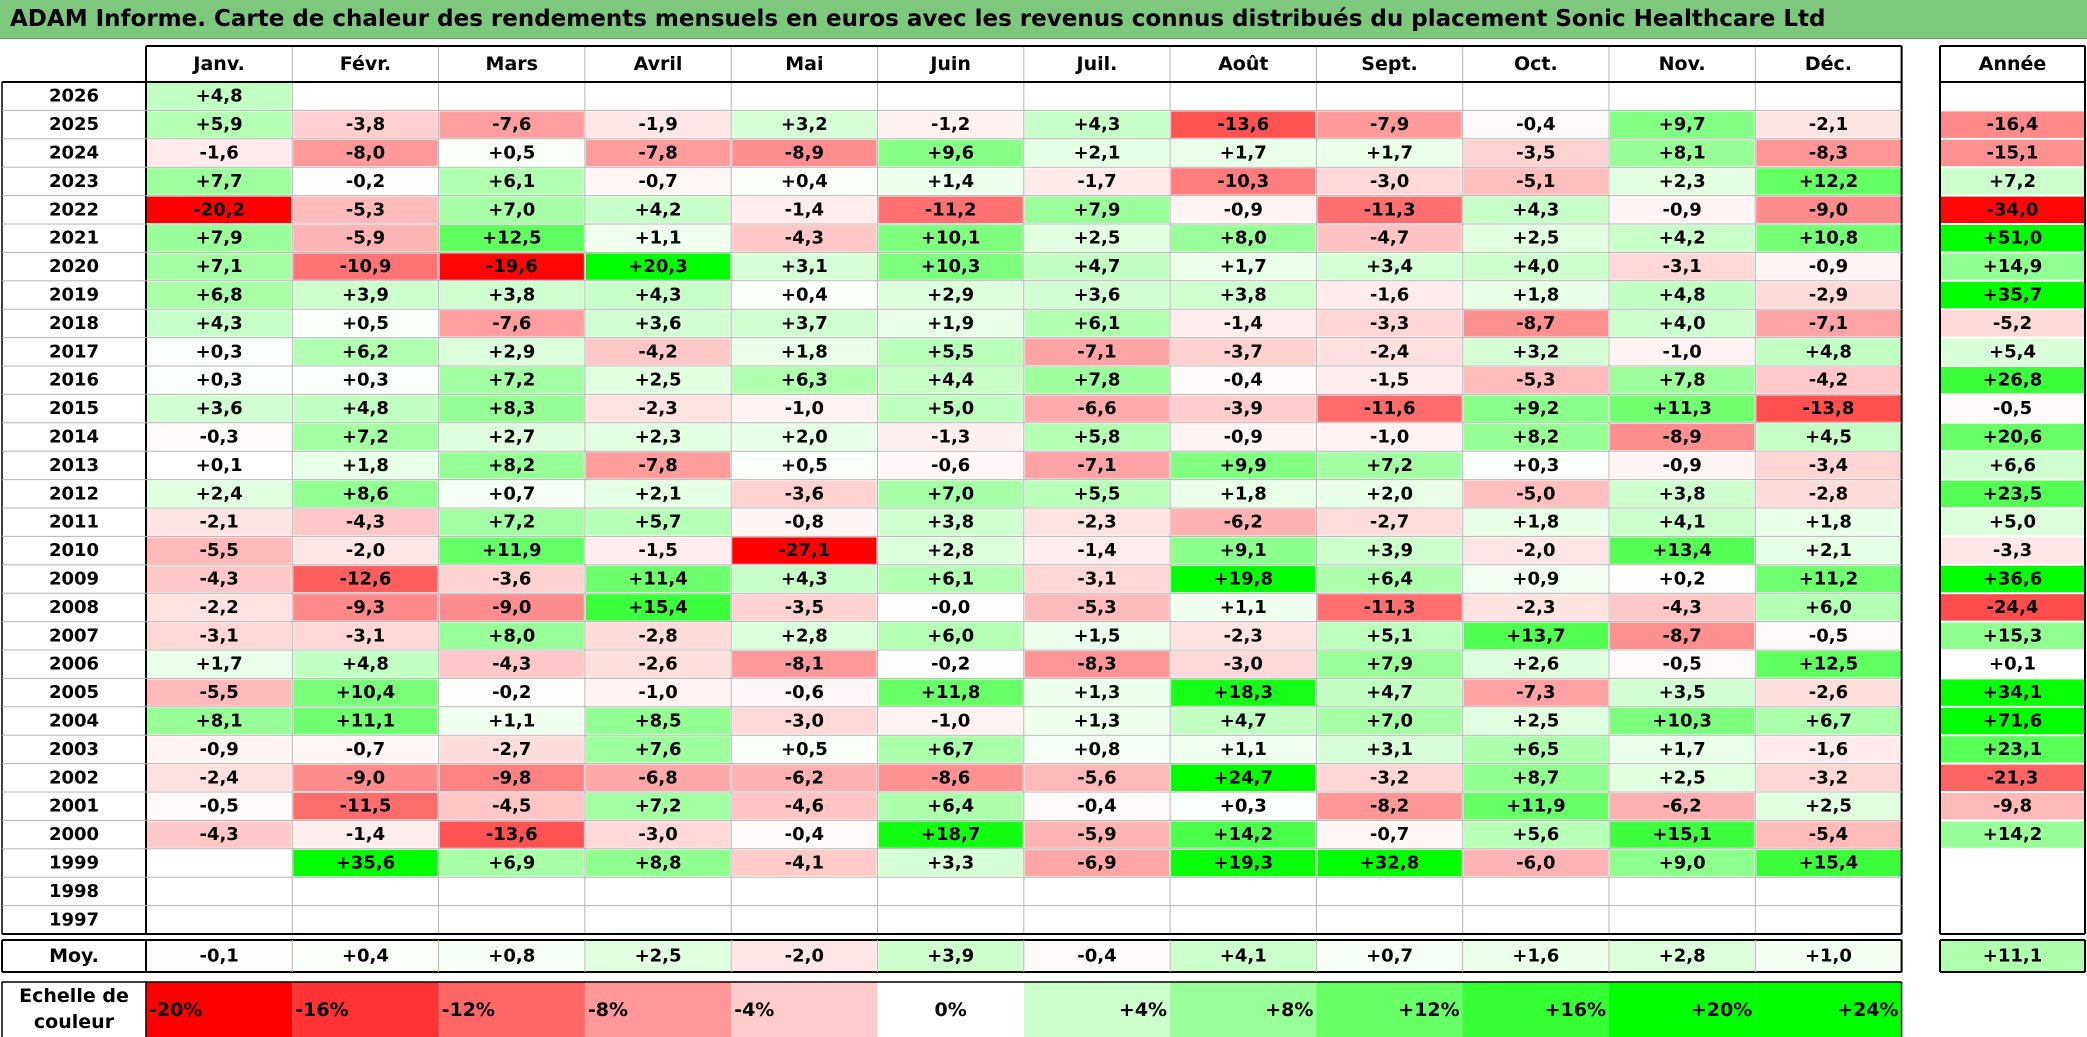  What do you see at coordinates (754, 1010) in the screenshot?
I see `scale-value: -4%` at bounding box center [754, 1010].